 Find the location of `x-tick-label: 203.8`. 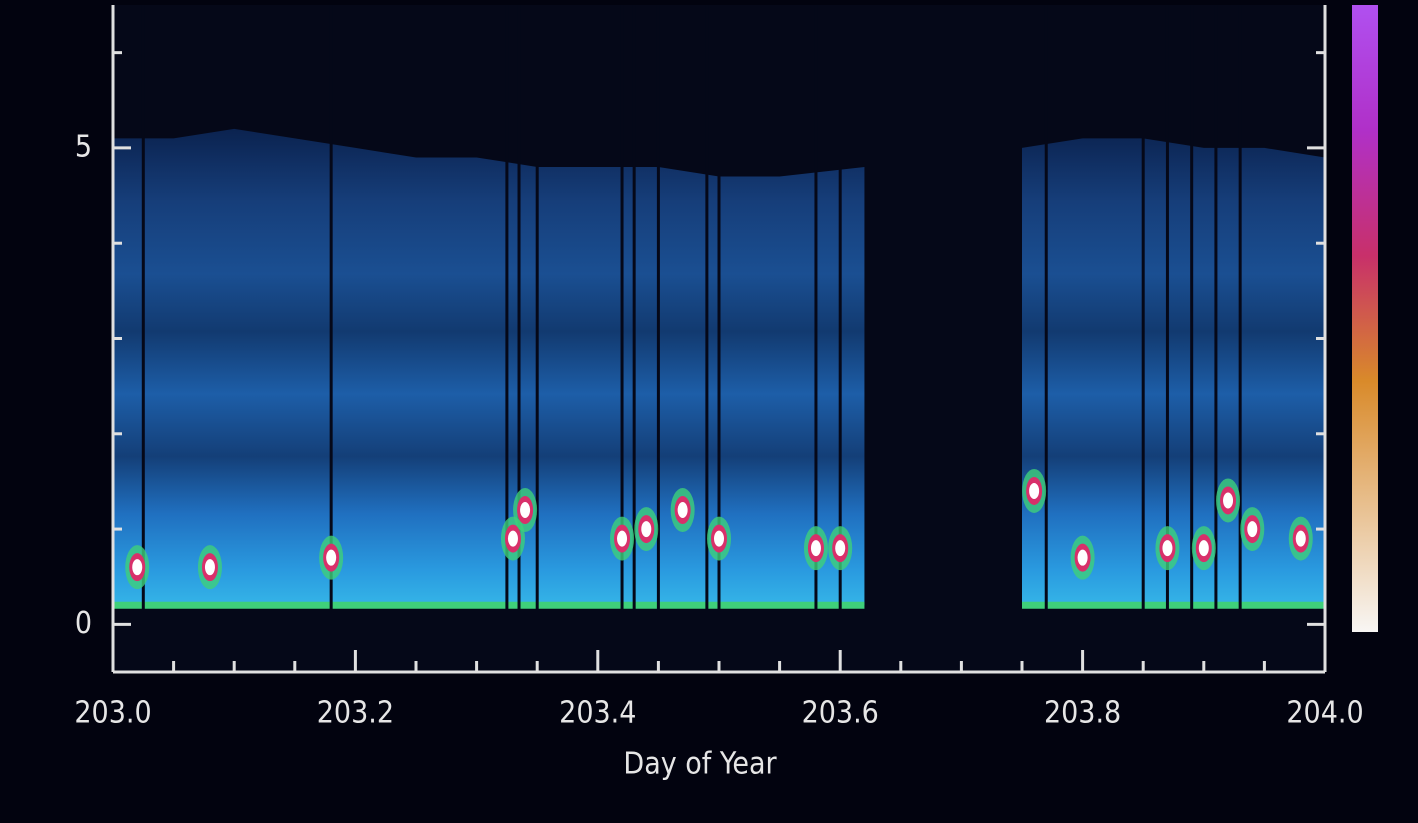

x-tick-label: 203.8 is located at coordinates (1082, 713).